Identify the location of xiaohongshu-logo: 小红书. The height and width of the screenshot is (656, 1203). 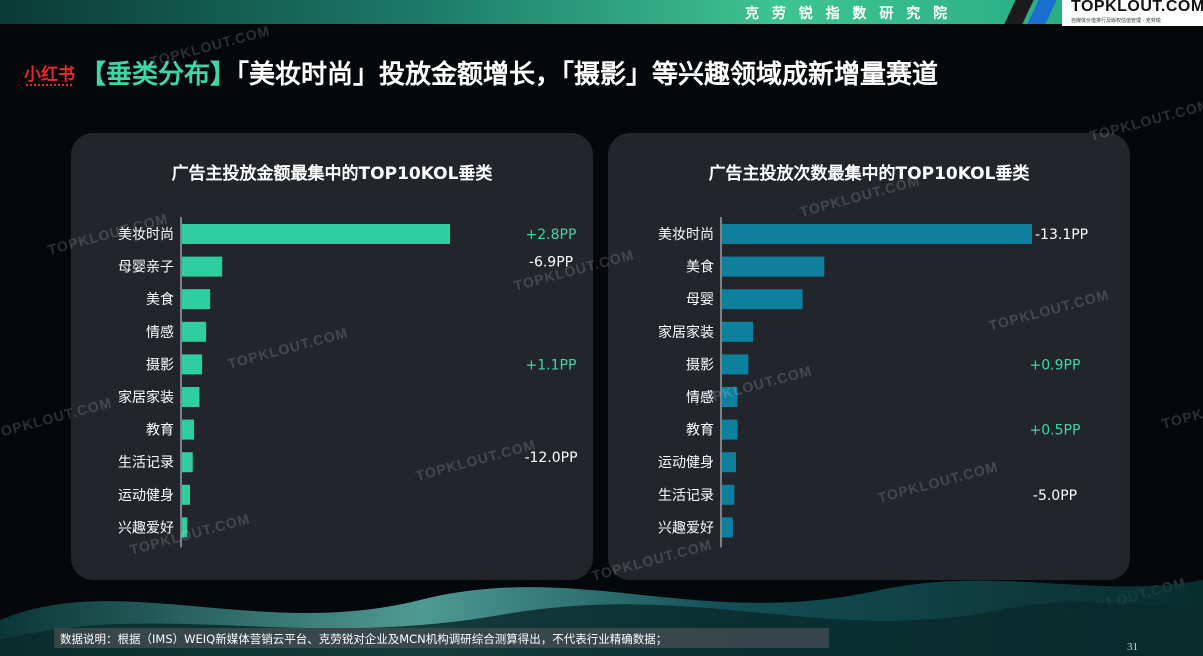
(49, 75).